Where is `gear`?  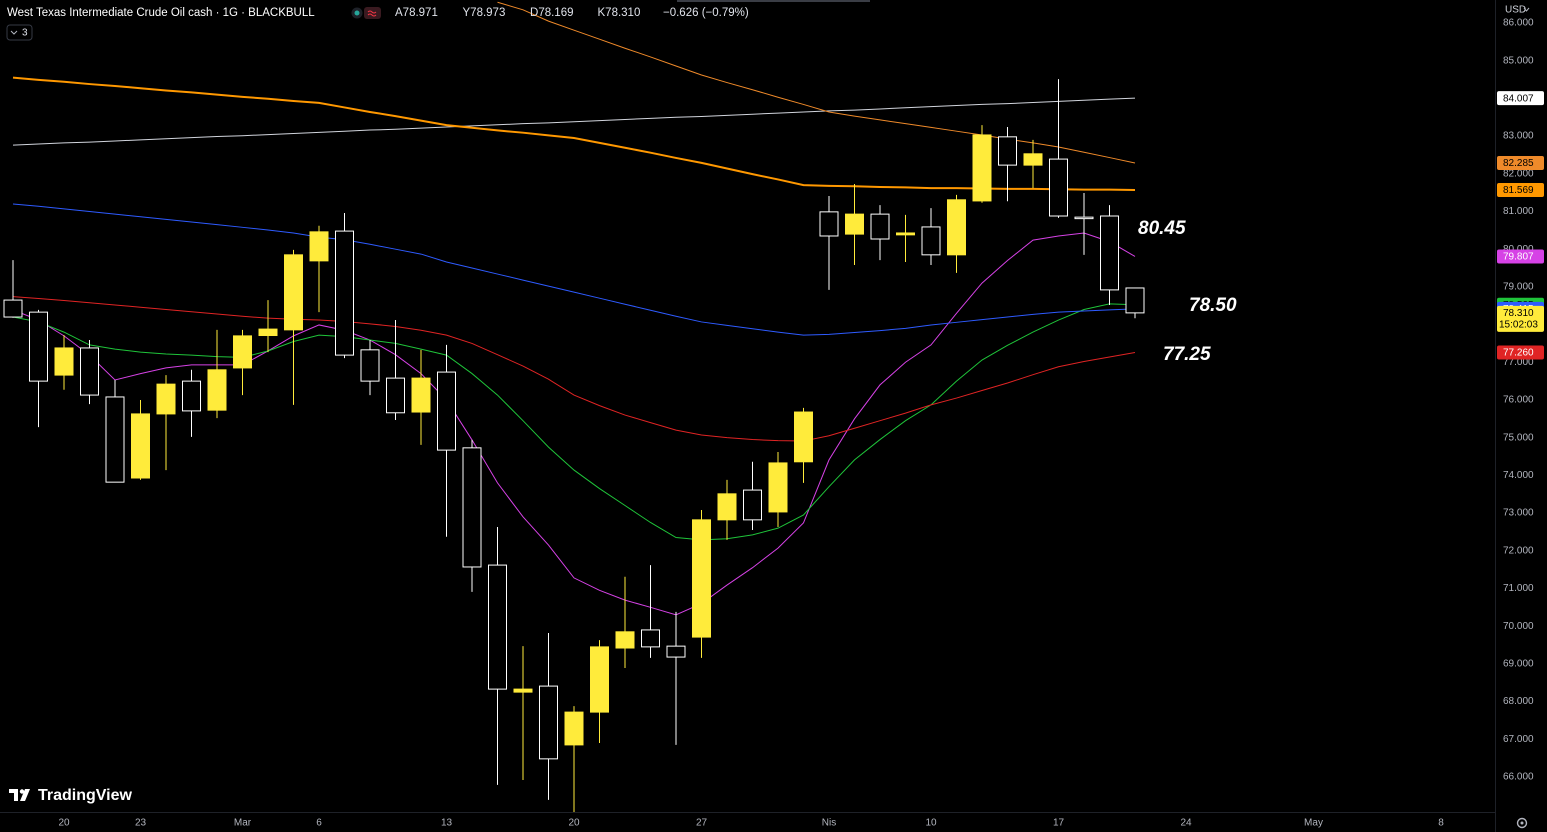
gear is located at coordinates (1522, 823).